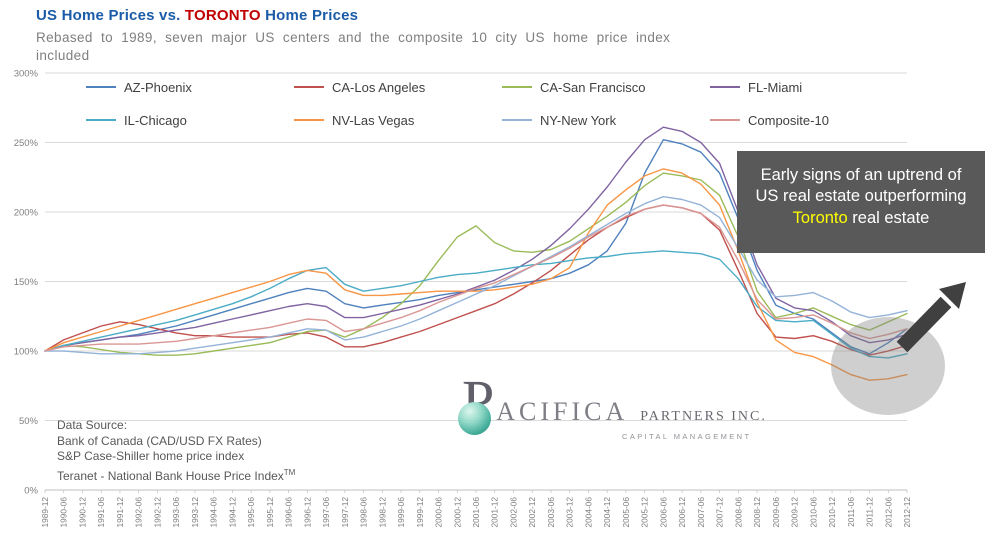 This screenshot has width=993, height=556. I want to click on y-axis-label: 250%, so click(26, 143).